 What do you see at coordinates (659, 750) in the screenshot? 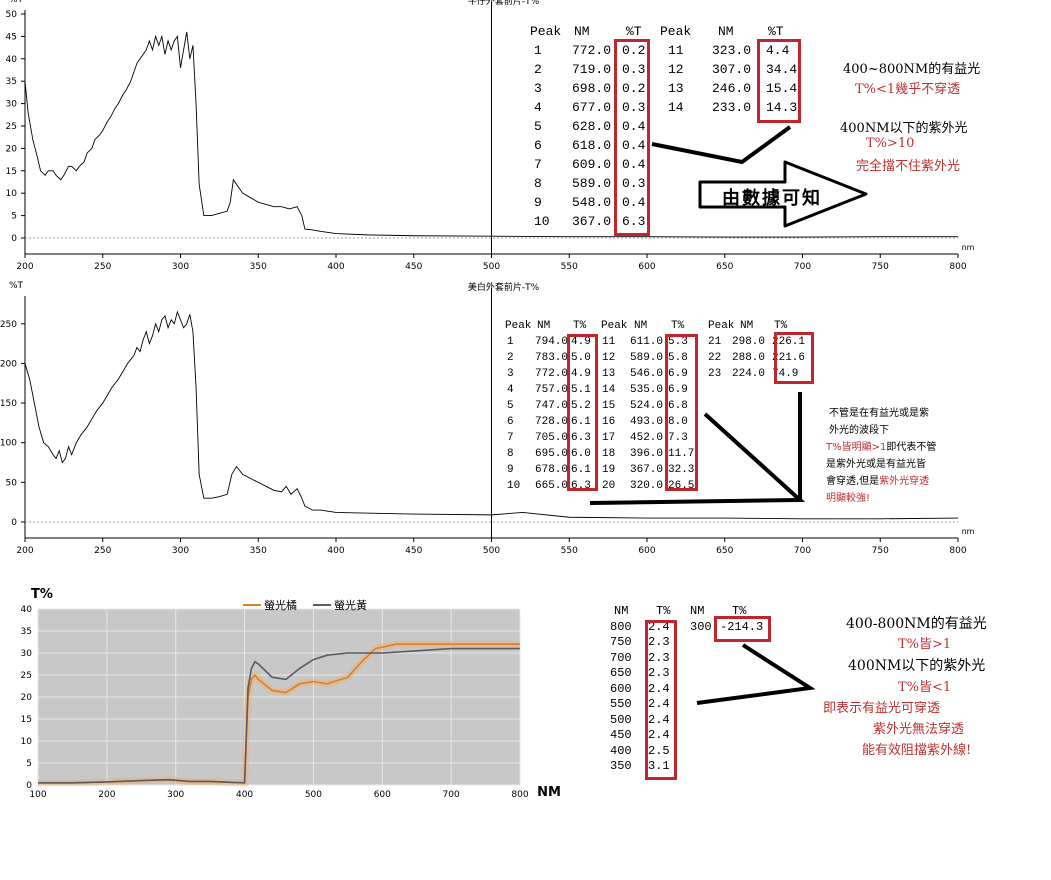
I see `table-cell: 2.5` at bounding box center [659, 750].